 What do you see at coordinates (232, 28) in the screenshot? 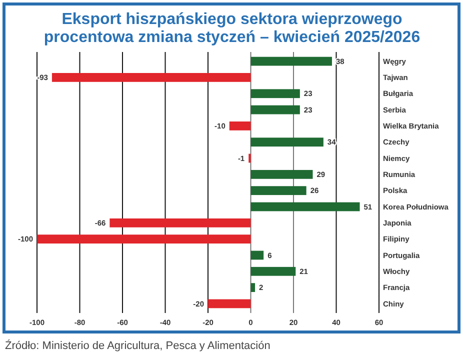
I see `chart-title: Eksport hiszpańskiego sektora wieprzowego procentowa zmiana styczeń – kwiecień 2025/2026` at bounding box center [232, 28].